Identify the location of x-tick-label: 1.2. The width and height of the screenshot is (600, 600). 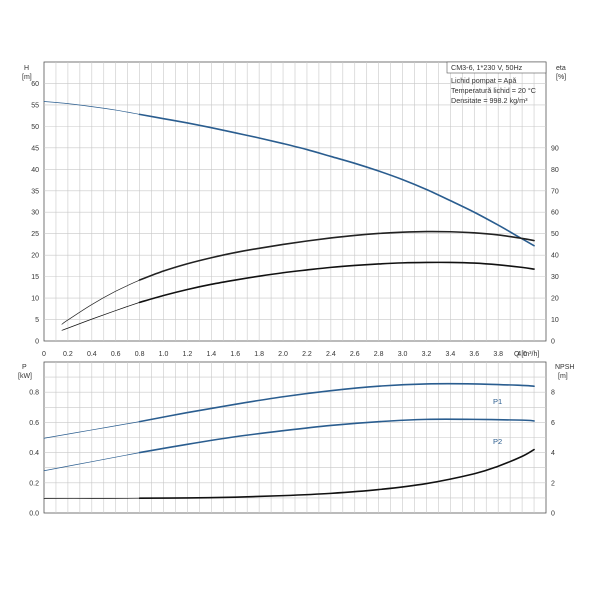
(188, 354).